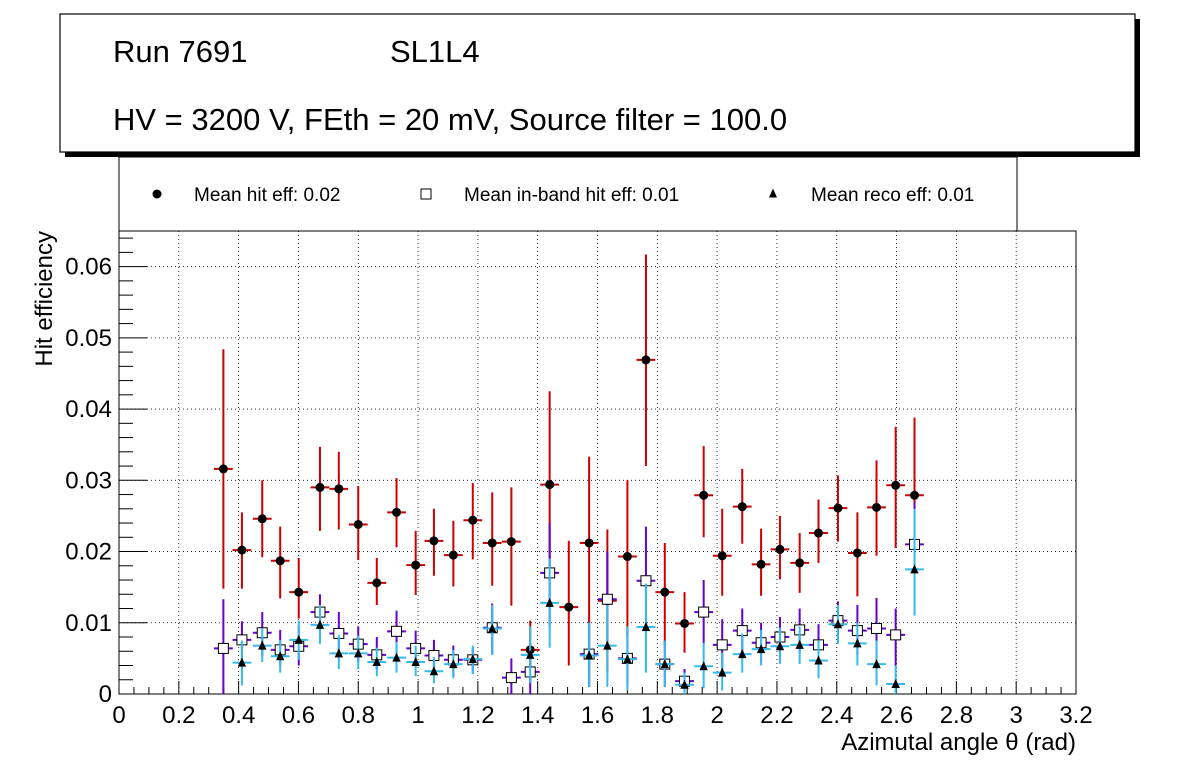 The image size is (1196, 772). What do you see at coordinates (958, 742) in the screenshot?
I see `x-axis-title: Azimutal angle θ (rad)` at bounding box center [958, 742].